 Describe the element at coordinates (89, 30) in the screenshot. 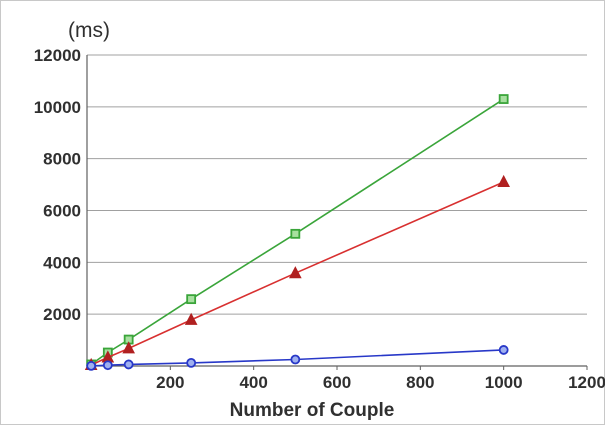

I see `y-axis-unit-label: (ms)` at that location.